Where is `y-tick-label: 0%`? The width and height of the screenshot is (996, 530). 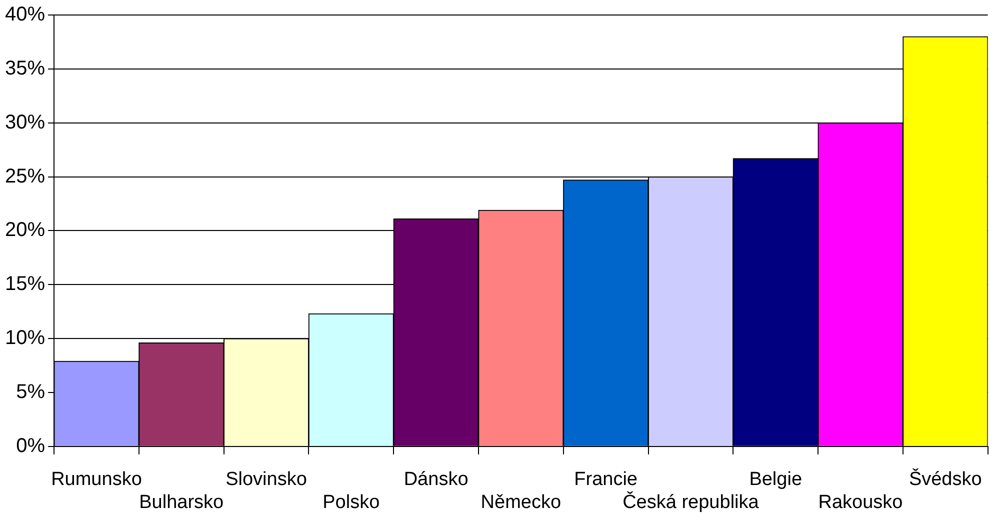
y-tick-label: 0% is located at coordinates (31, 445).